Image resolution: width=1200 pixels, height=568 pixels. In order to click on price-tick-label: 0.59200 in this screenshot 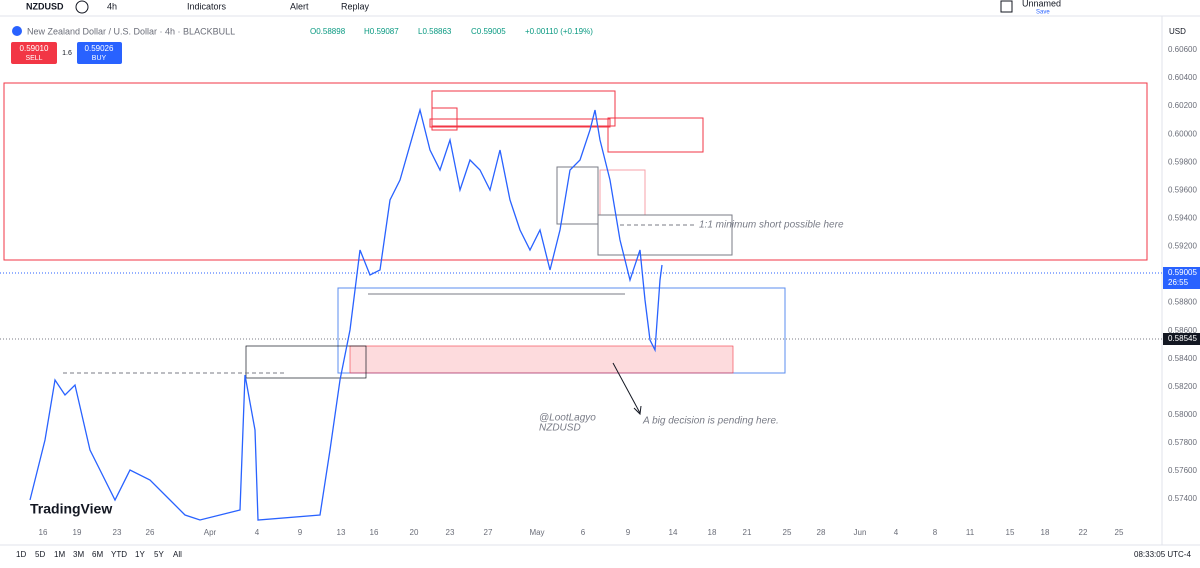, I will do `click(1182, 246)`.